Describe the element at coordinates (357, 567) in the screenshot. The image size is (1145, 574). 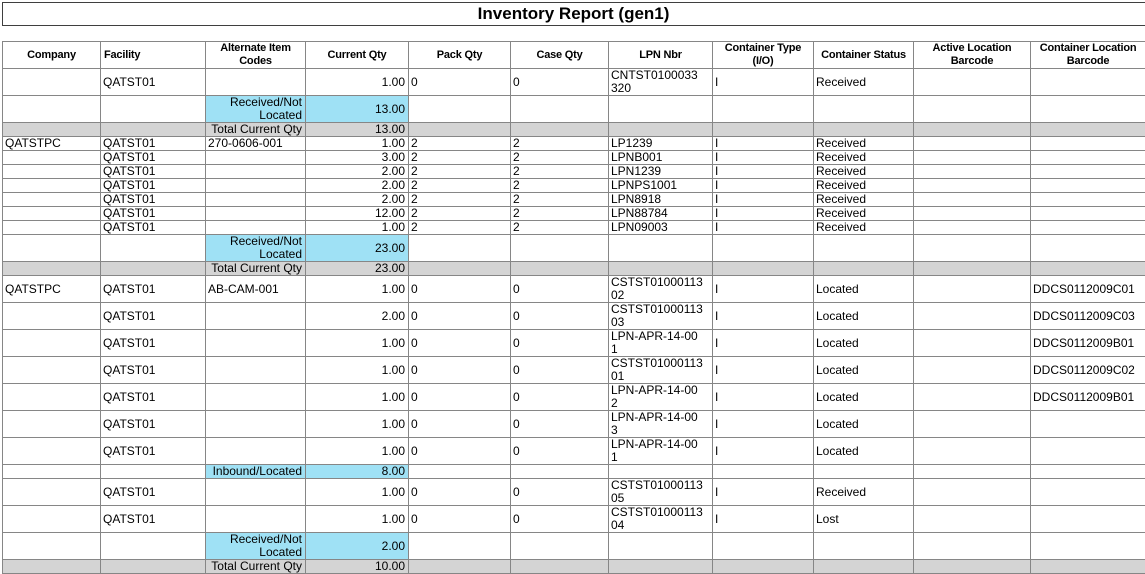
I see `total-qty-cell: 10.00` at that location.